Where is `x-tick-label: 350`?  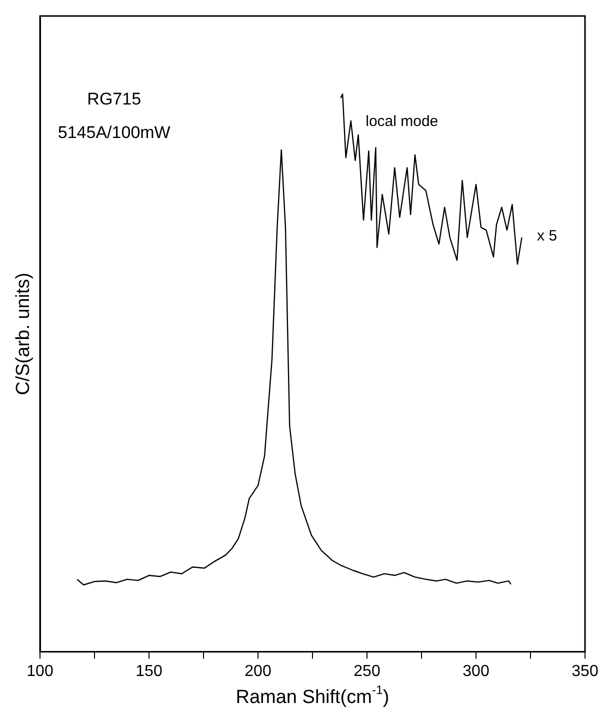
x-tick-label: 350 is located at coordinates (585, 671).